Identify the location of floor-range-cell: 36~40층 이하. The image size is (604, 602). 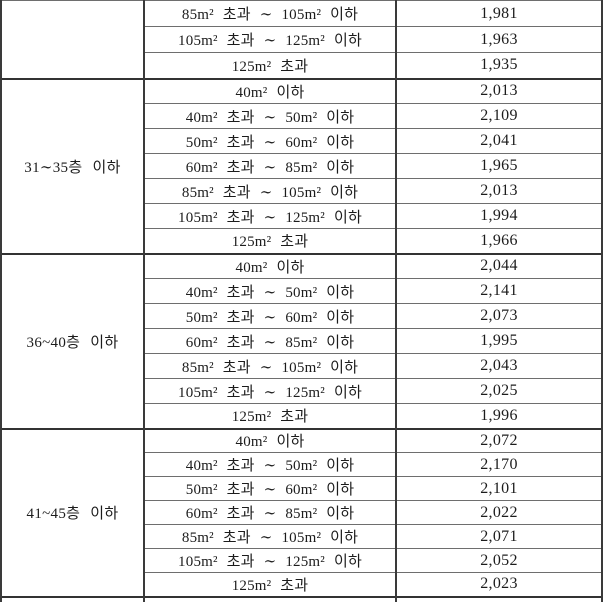
(72, 340).